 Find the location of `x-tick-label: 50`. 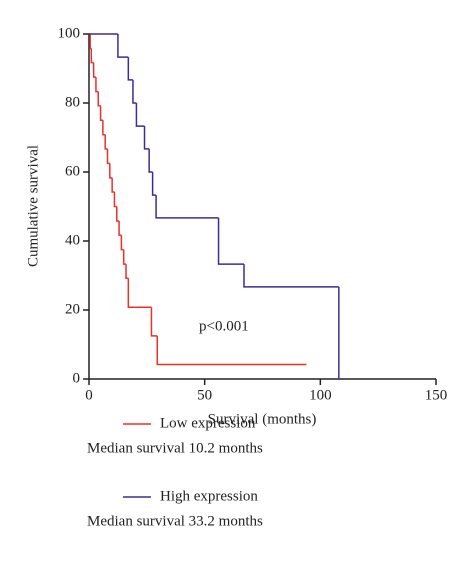

x-tick-label: 50 is located at coordinates (204, 395).